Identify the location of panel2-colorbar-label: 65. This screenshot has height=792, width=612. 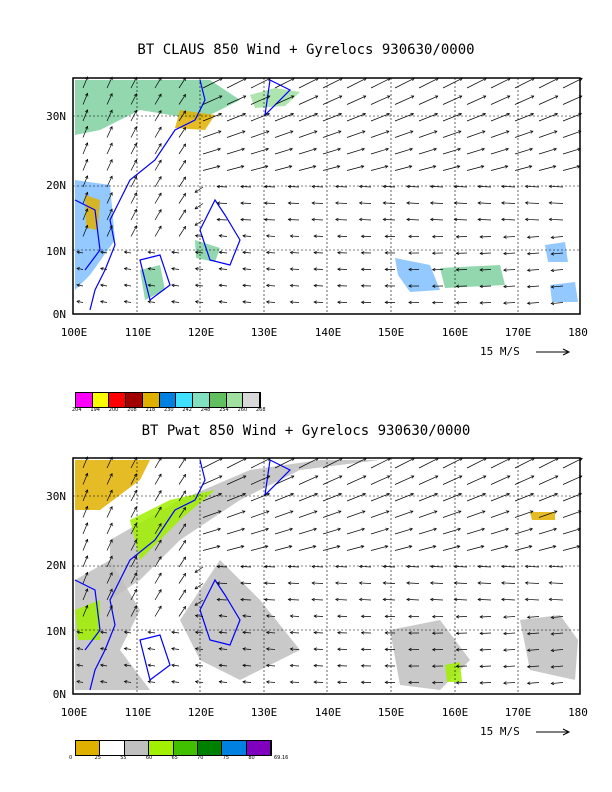
(174, 758).